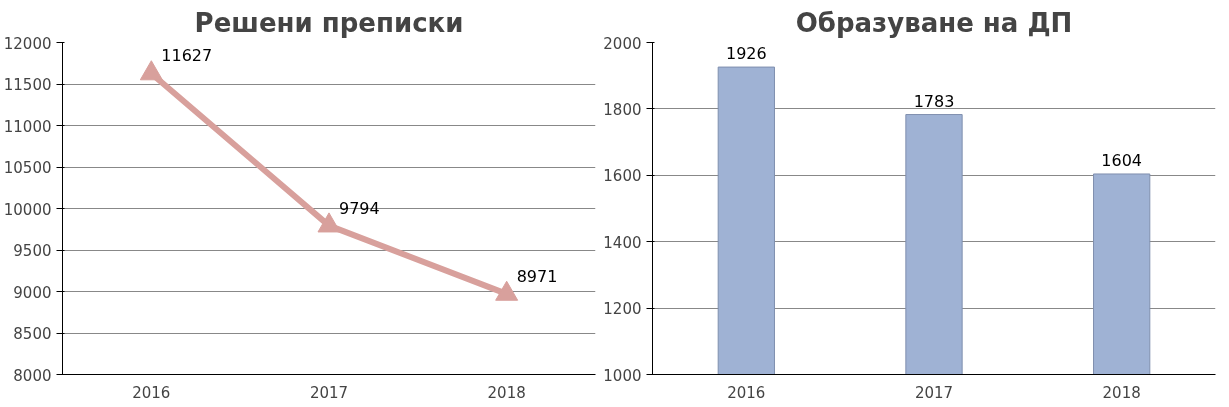 Image resolution: width=1229 pixels, height=407 pixels. I want to click on y-tick-label: 11500, so click(27, 85).